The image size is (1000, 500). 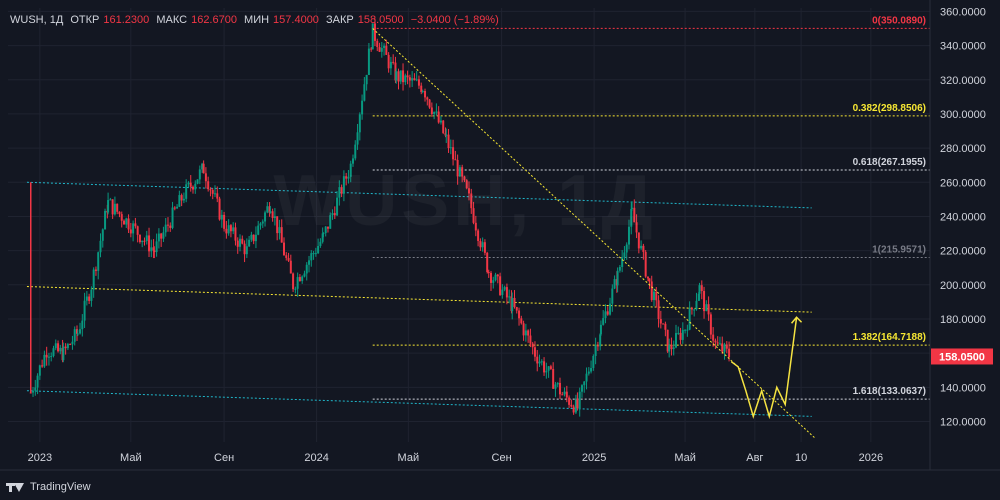 What do you see at coordinates (15, 487) in the screenshot?
I see `tradingview-logo-icon` at bounding box center [15, 487].